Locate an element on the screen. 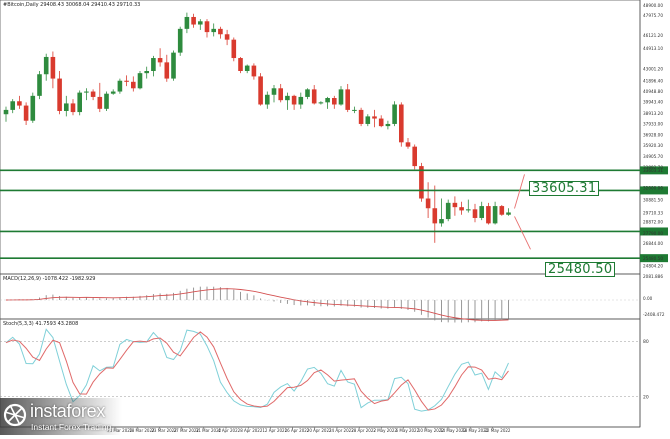 The image size is (670, 439). stoch-k-line is located at coordinates (257, 370).